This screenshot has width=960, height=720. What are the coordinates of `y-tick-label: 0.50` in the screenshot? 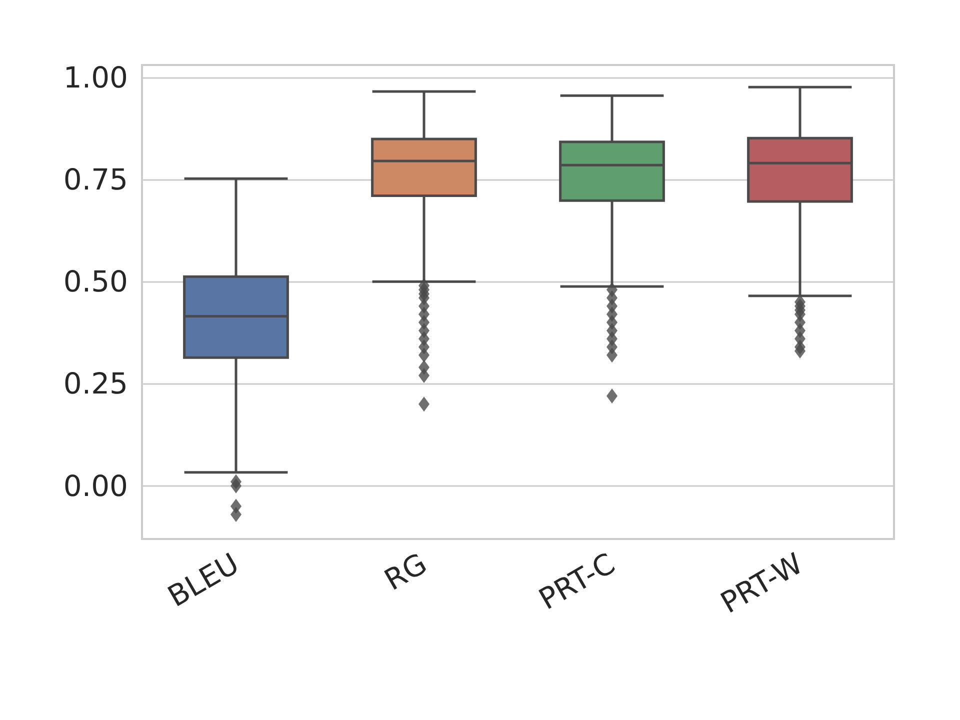 It's located at (95, 281).